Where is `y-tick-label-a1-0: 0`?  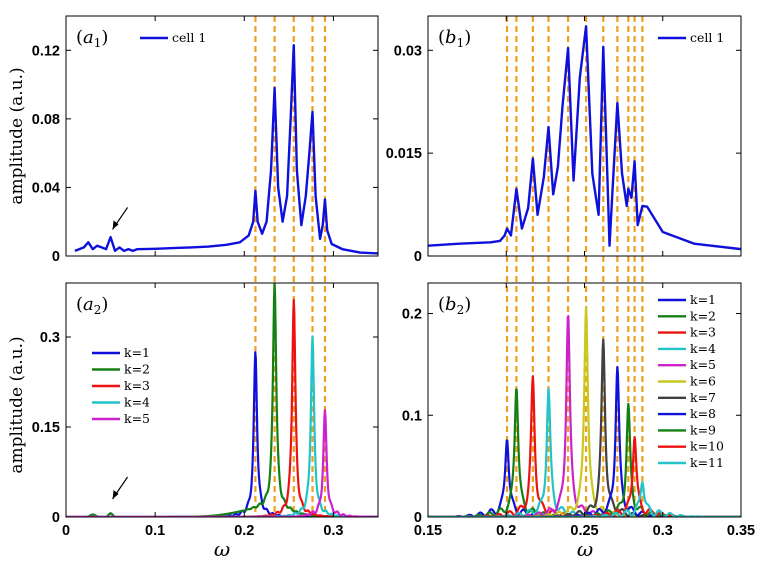 y-tick-label-a1-0: 0 is located at coordinates (56, 257).